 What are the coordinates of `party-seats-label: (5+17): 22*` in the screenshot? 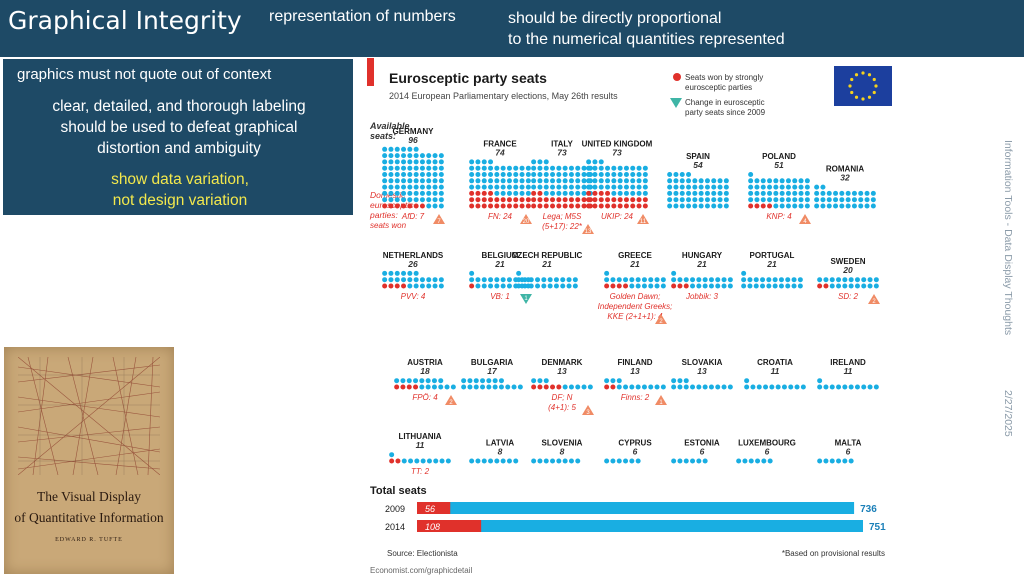 It's located at (562, 226).